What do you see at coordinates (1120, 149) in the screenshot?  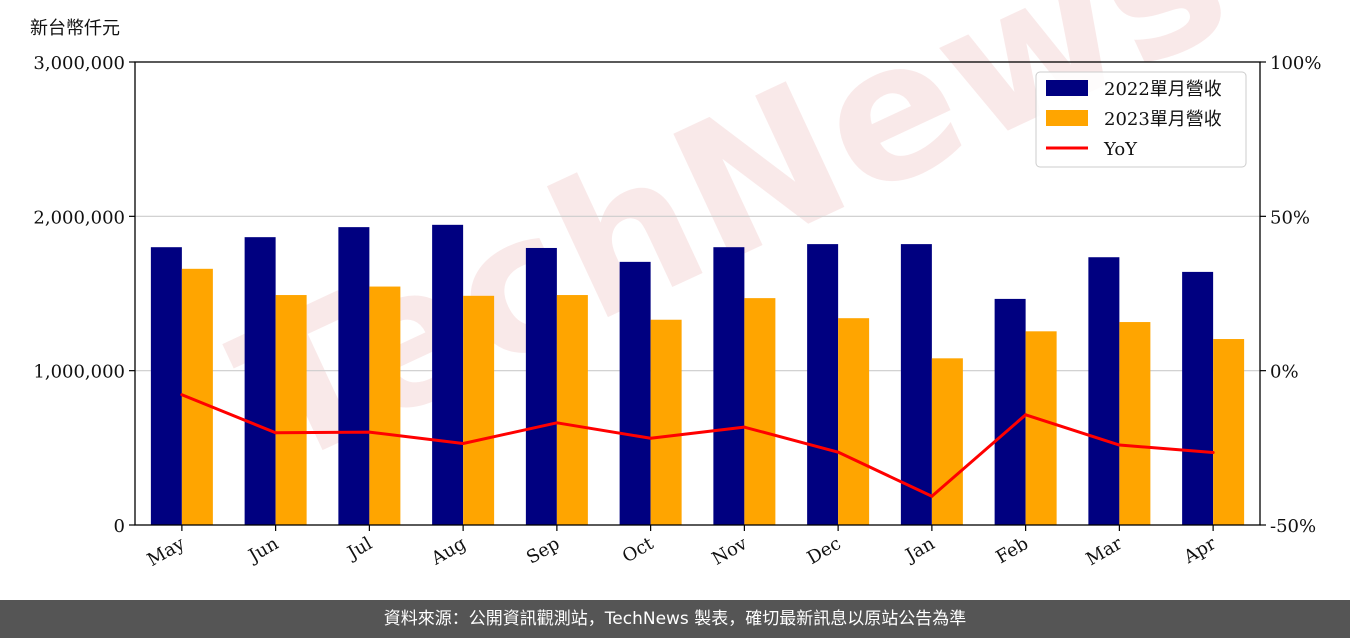 I see `legend-label-yoy: YoY` at bounding box center [1120, 149].